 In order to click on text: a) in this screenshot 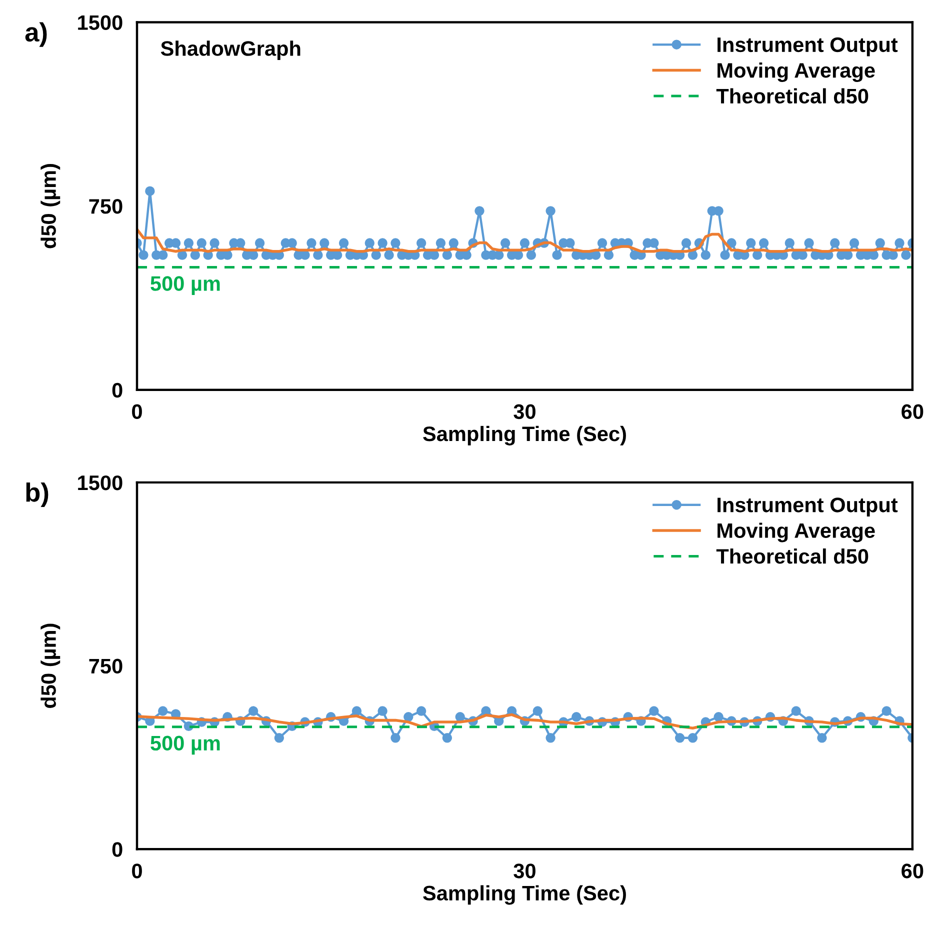, I will do `click(36, 34)`.